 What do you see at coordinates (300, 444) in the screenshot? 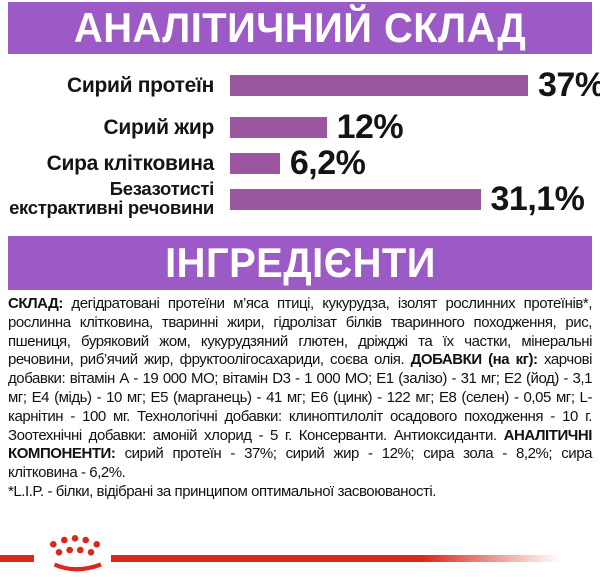
I see `analytical-components-label: АНАЛІТИЧНІ КОМПОНЕНТИ:` at bounding box center [300, 444].